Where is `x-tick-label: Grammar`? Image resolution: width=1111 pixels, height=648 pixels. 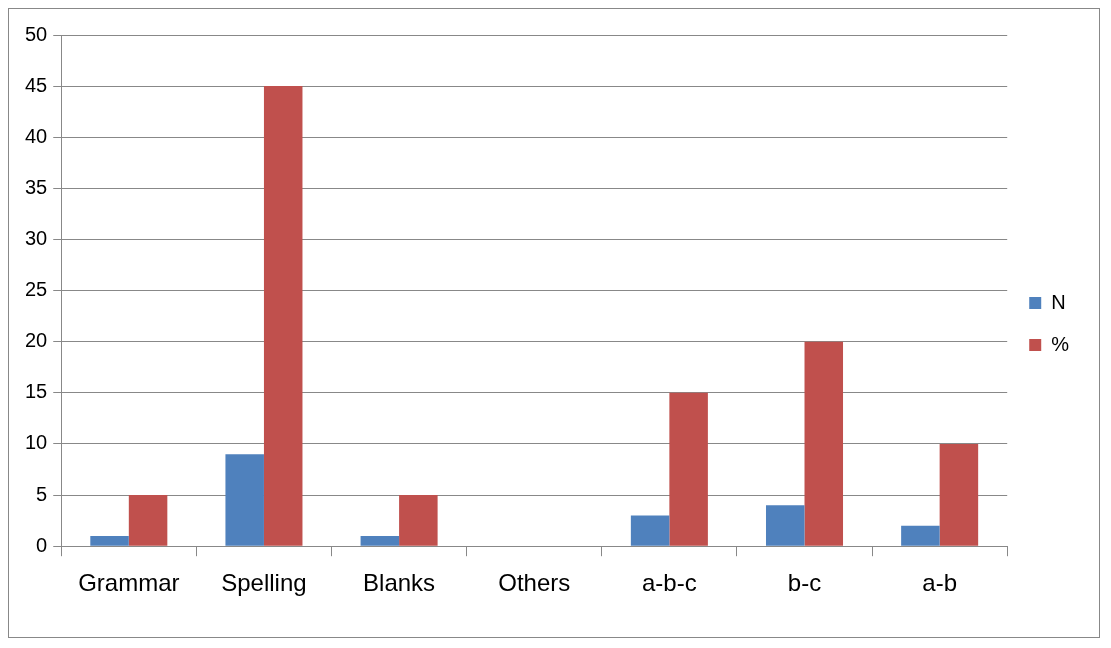 x-tick-label: Grammar is located at coordinates (129, 583).